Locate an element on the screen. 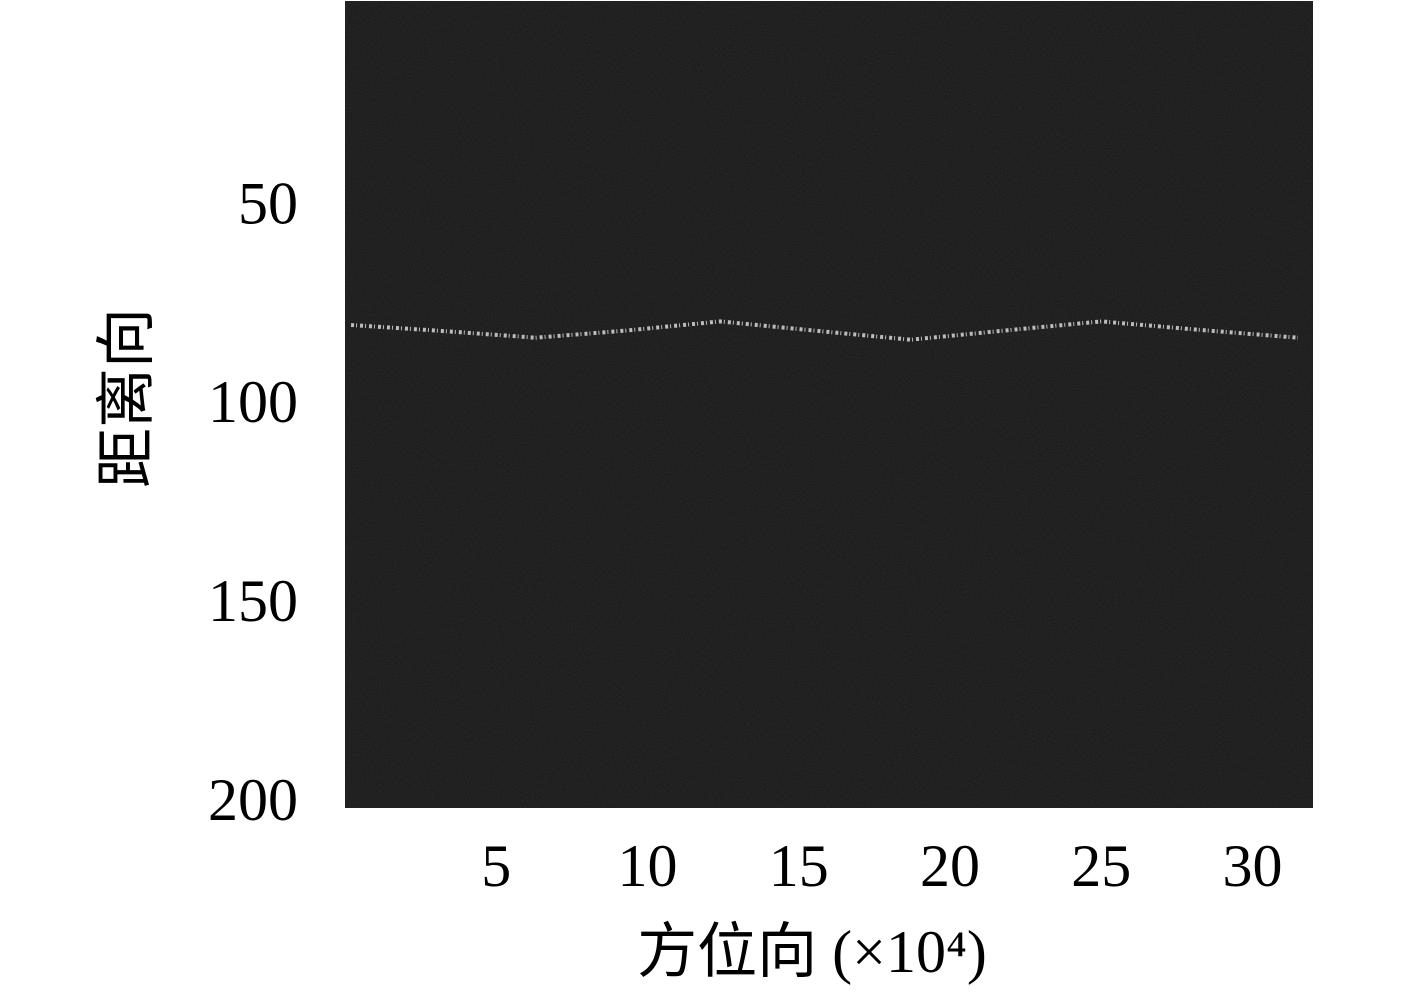  y-tick-label: 50 is located at coordinates (268, 203).